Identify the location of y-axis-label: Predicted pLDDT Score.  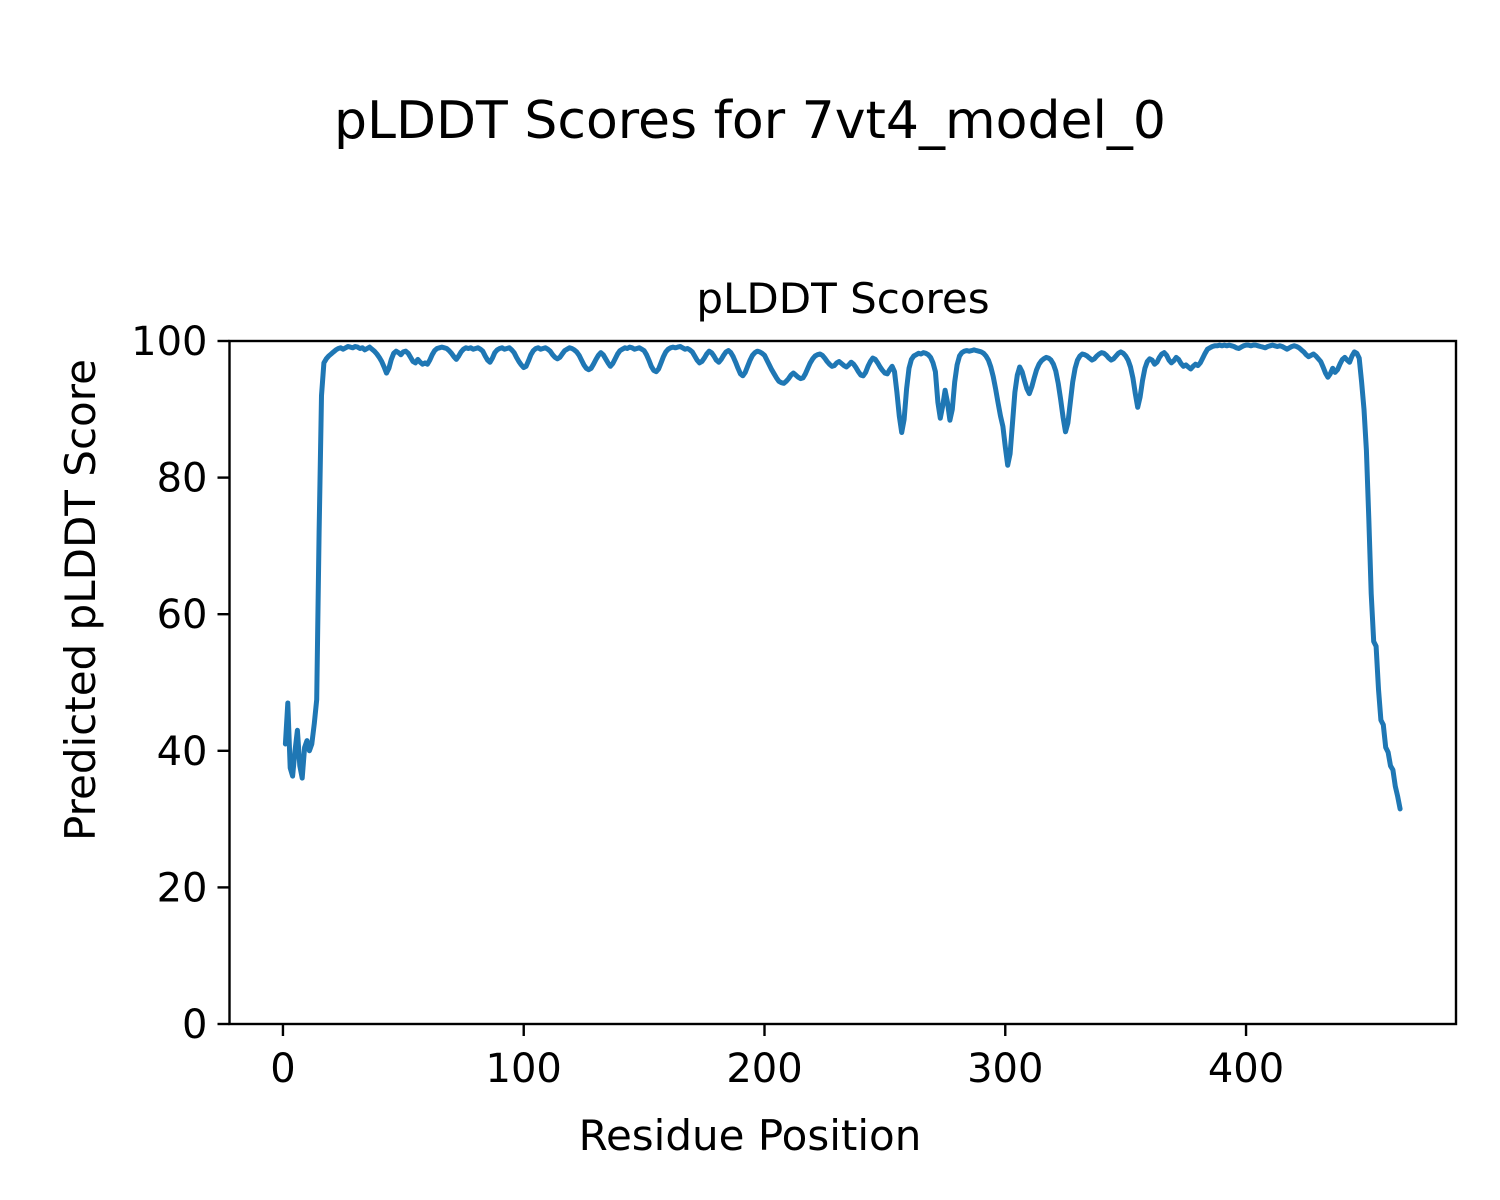
(80, 600).